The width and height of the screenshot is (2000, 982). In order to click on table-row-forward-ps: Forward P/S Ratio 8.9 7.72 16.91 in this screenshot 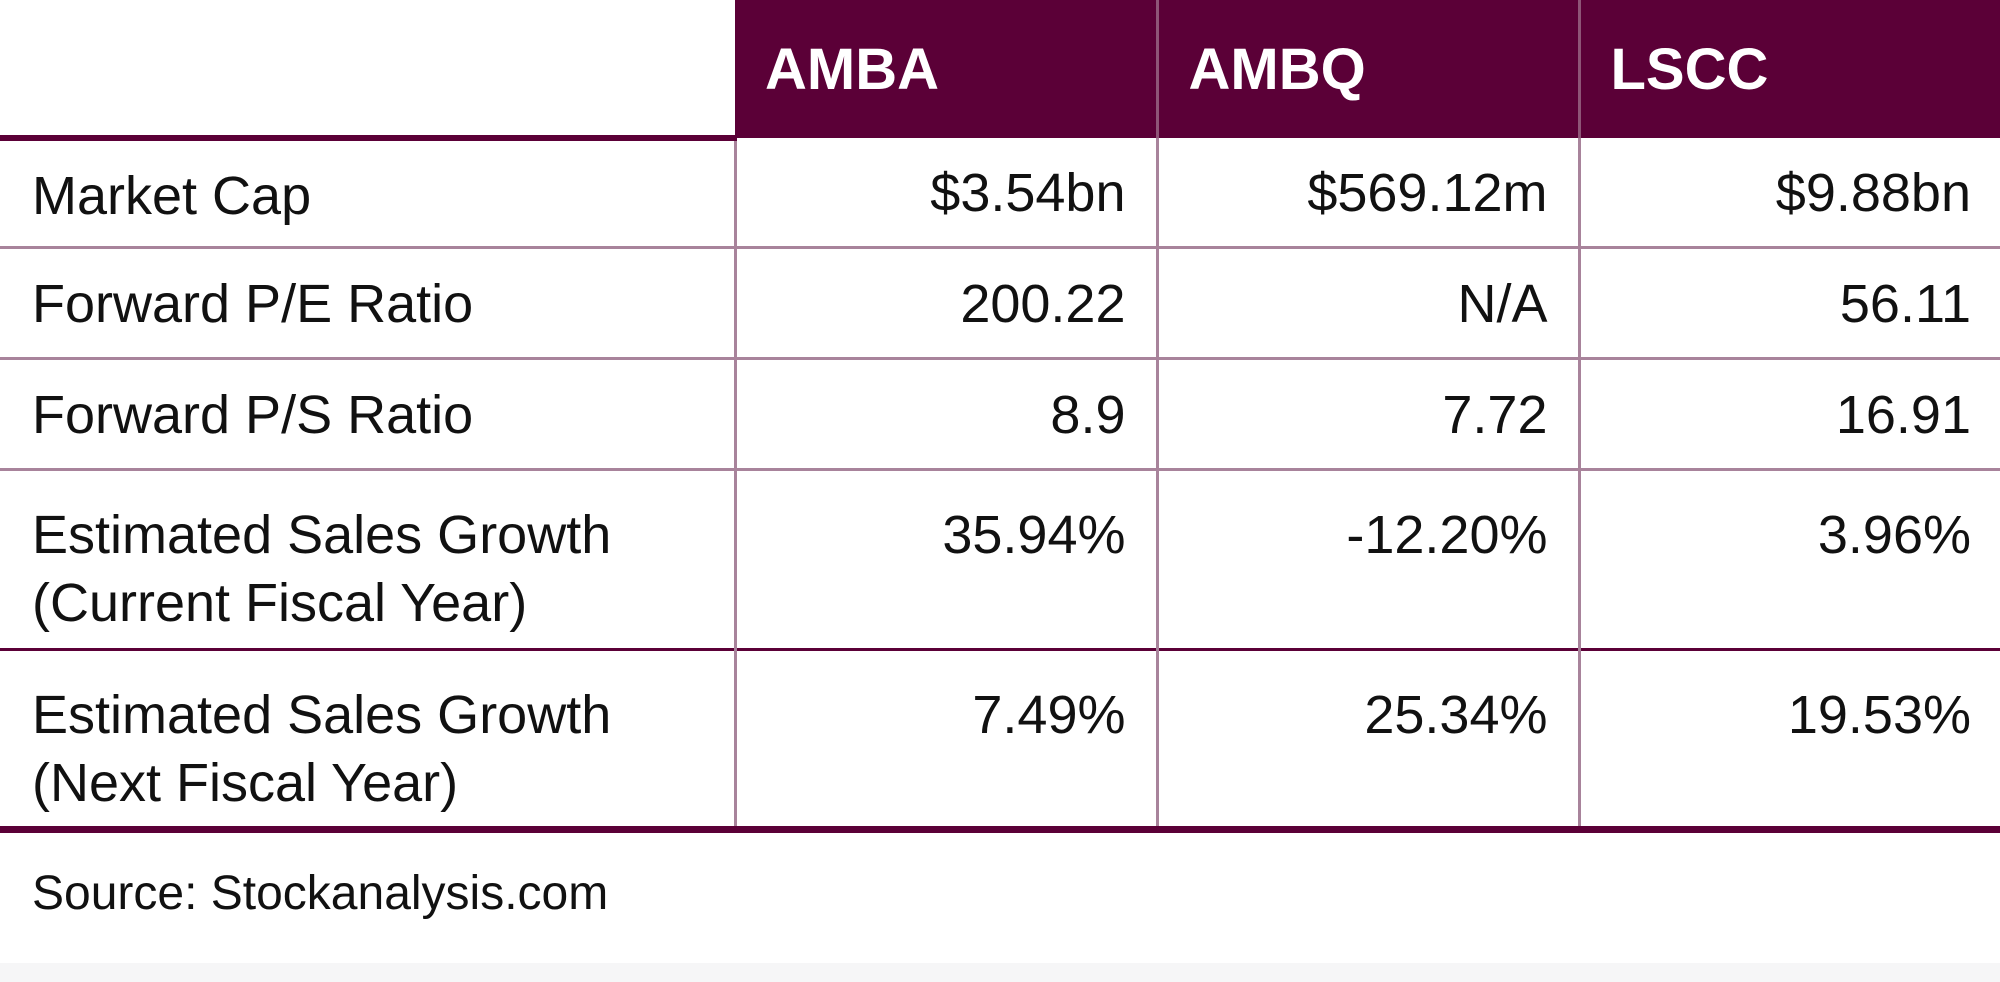, I will do `click(1000, 412)`.